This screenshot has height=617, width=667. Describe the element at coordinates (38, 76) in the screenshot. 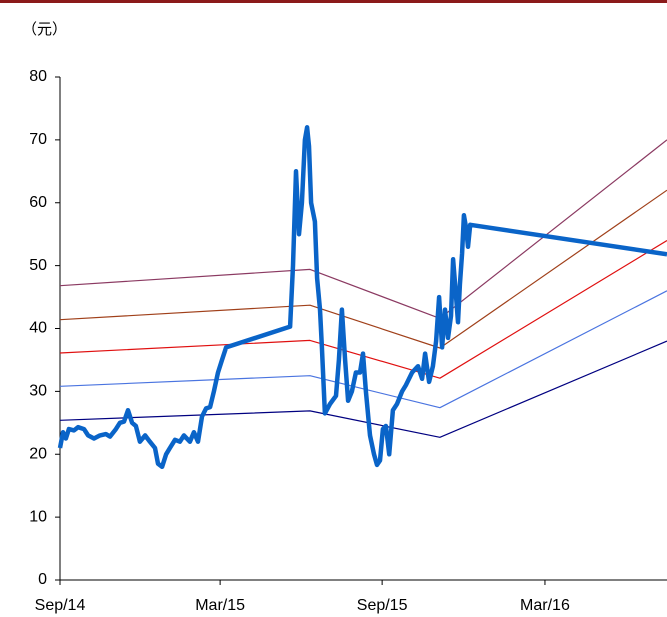

I see `y-tick-label: 80` at that location.